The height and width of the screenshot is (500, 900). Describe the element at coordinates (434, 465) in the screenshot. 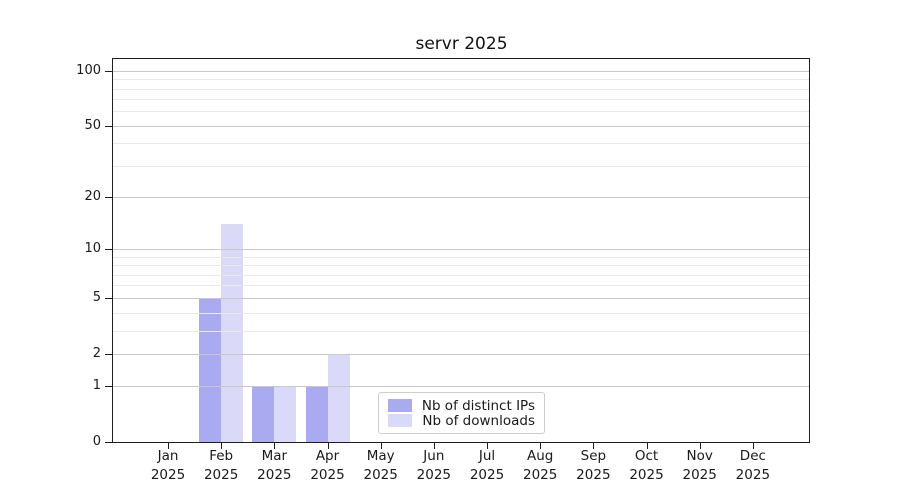

I see `x-tick-label: Jun 2025` at that location.